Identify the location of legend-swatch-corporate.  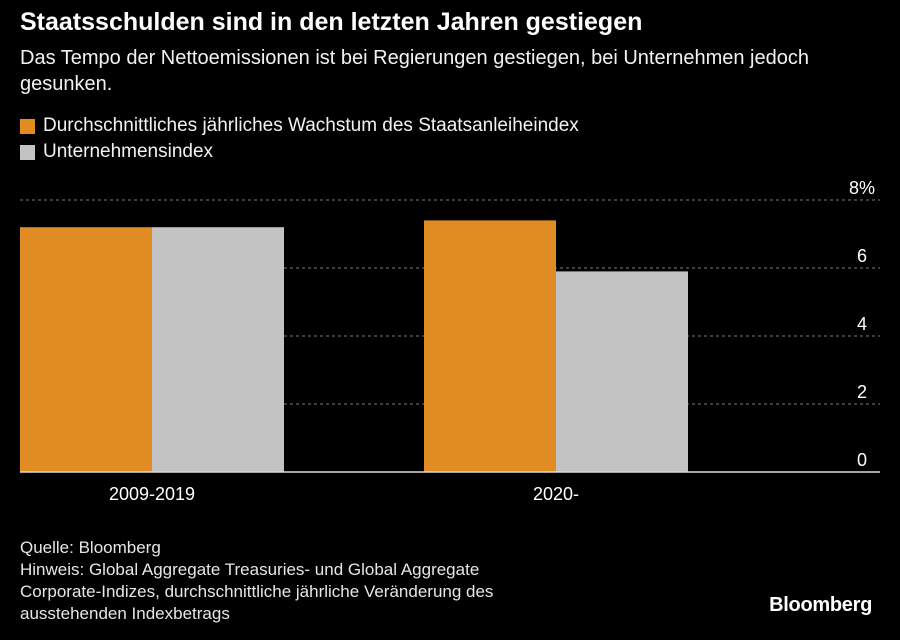
(27, 152).